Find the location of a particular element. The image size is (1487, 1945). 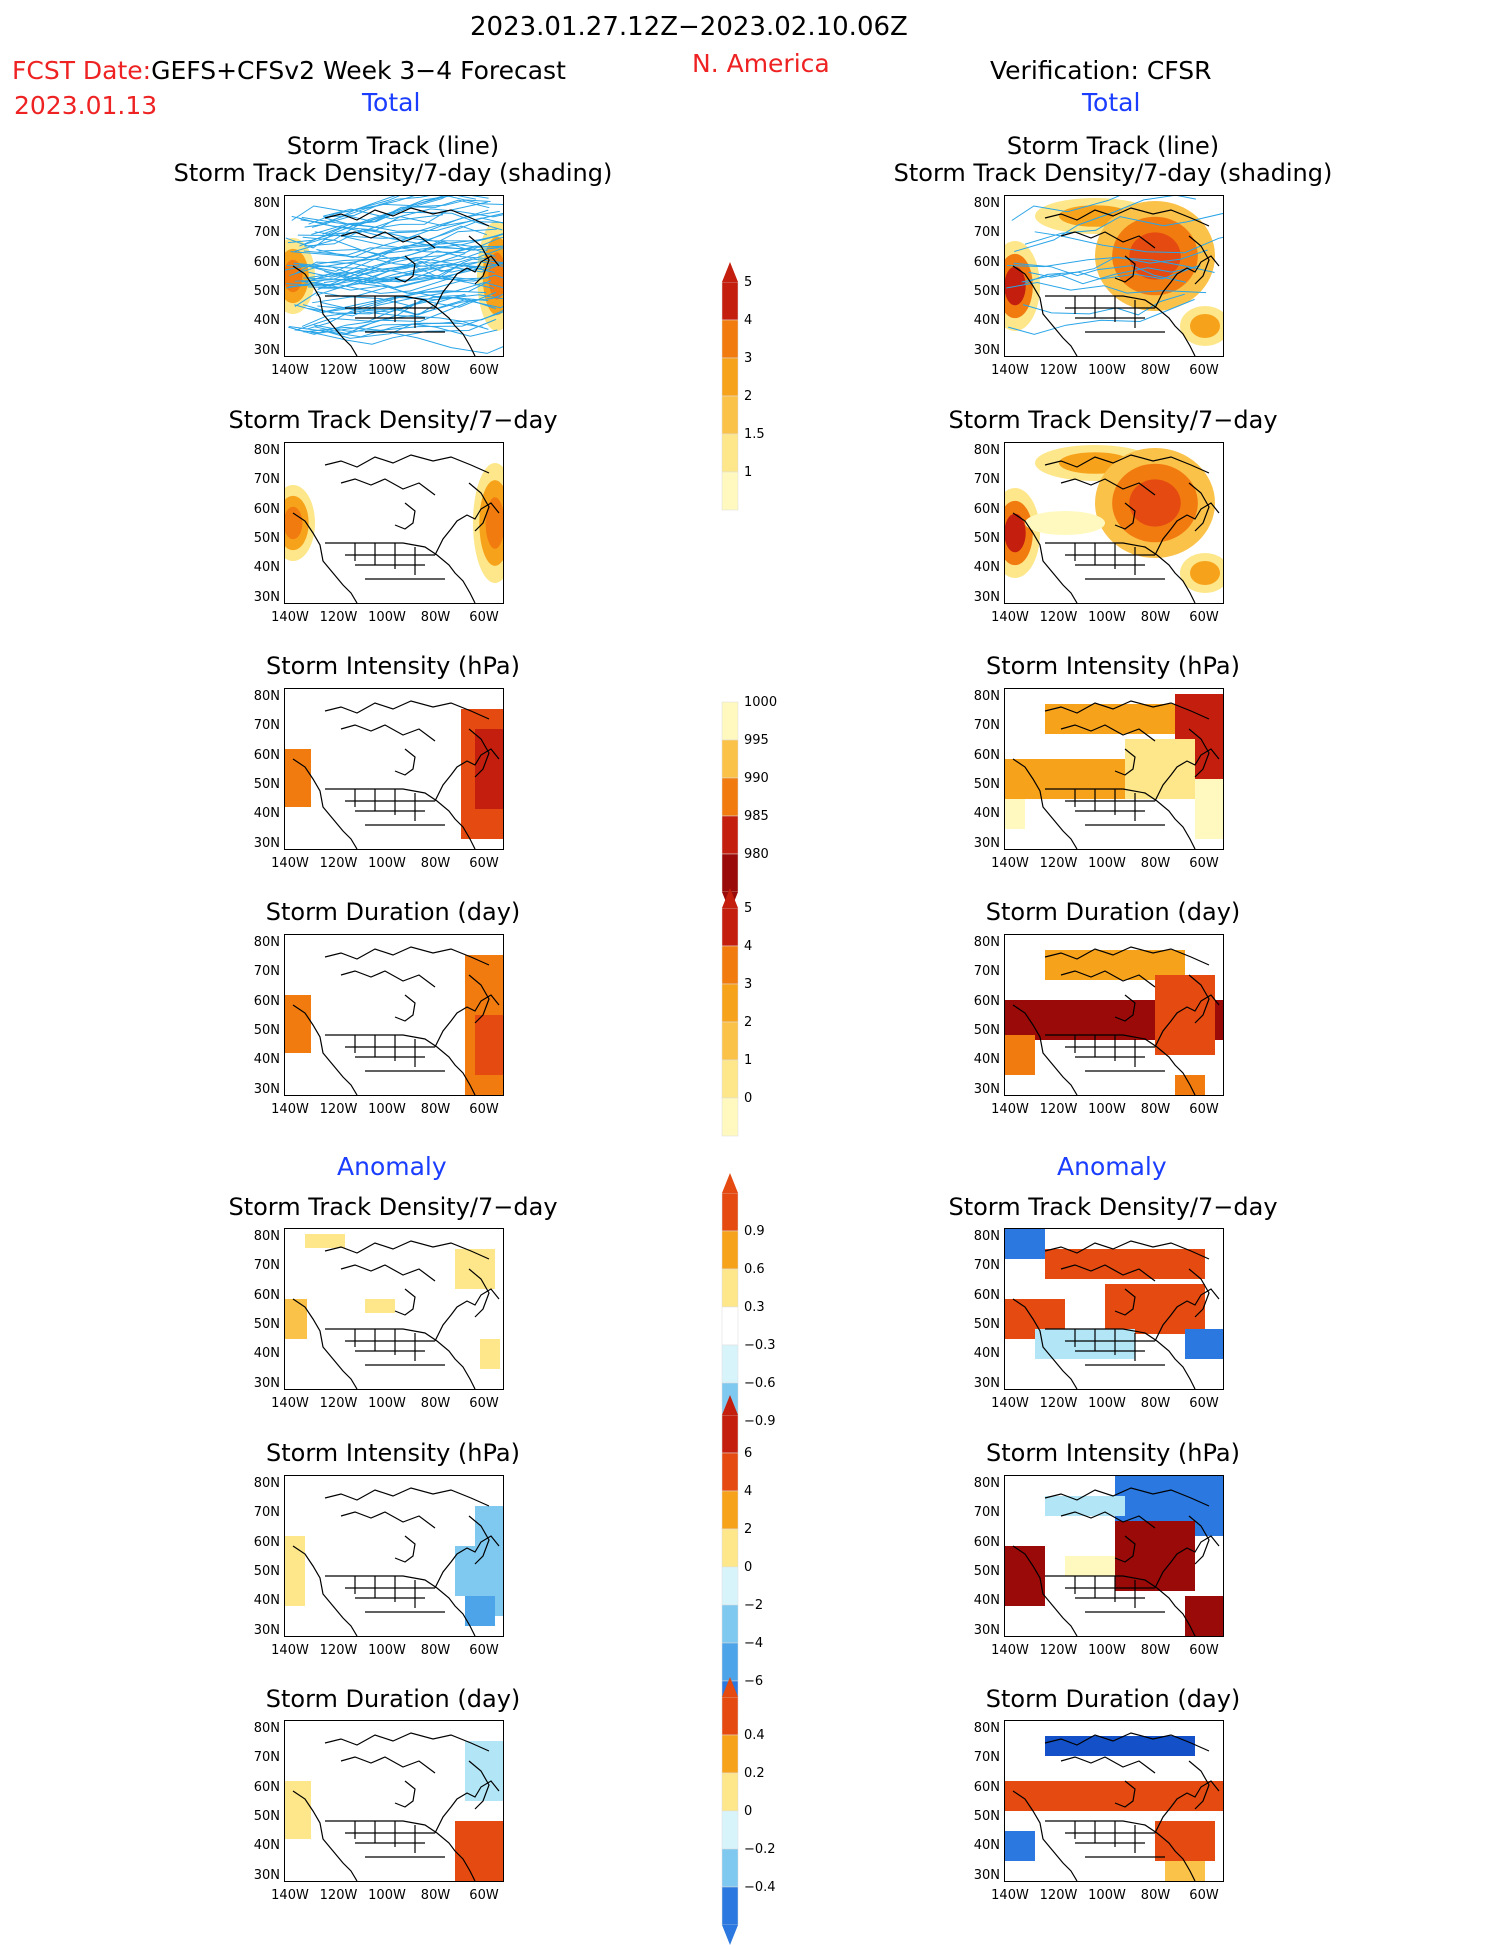

panel-title: Storm Track Density/7−day is located at coordinates (1113, 1207).